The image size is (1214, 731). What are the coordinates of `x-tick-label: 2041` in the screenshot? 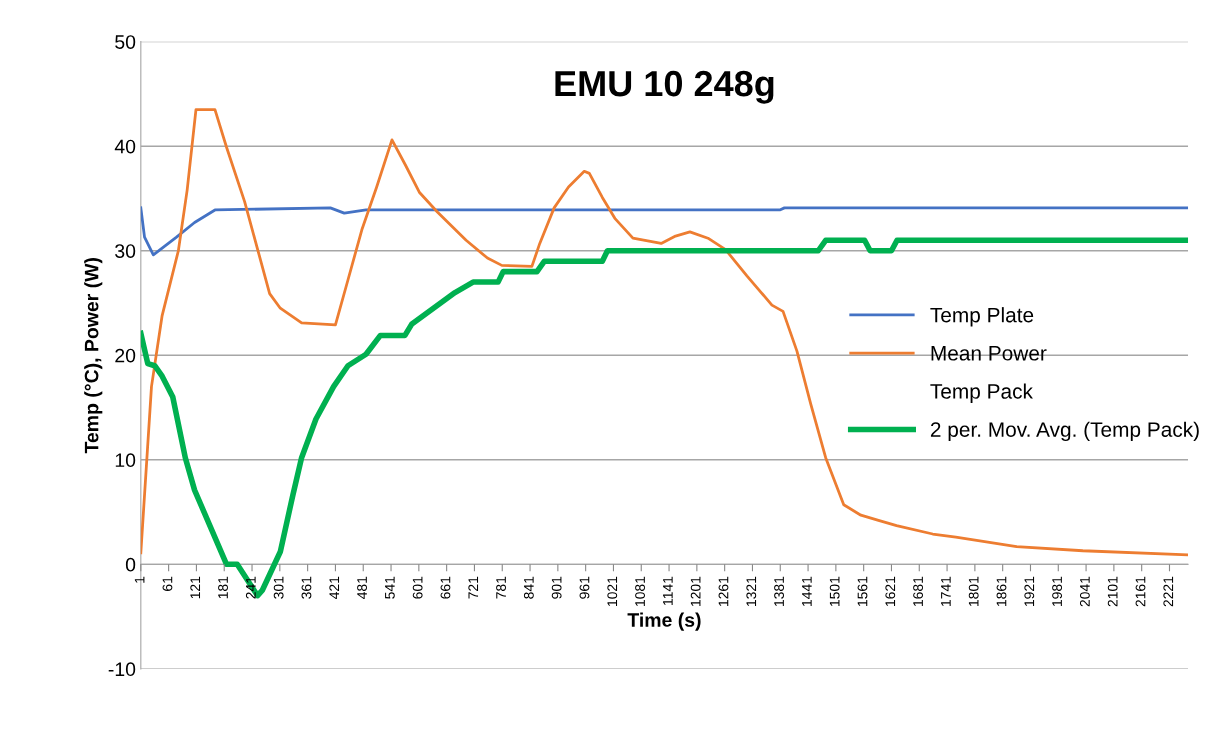 It's located at (1084, 591).